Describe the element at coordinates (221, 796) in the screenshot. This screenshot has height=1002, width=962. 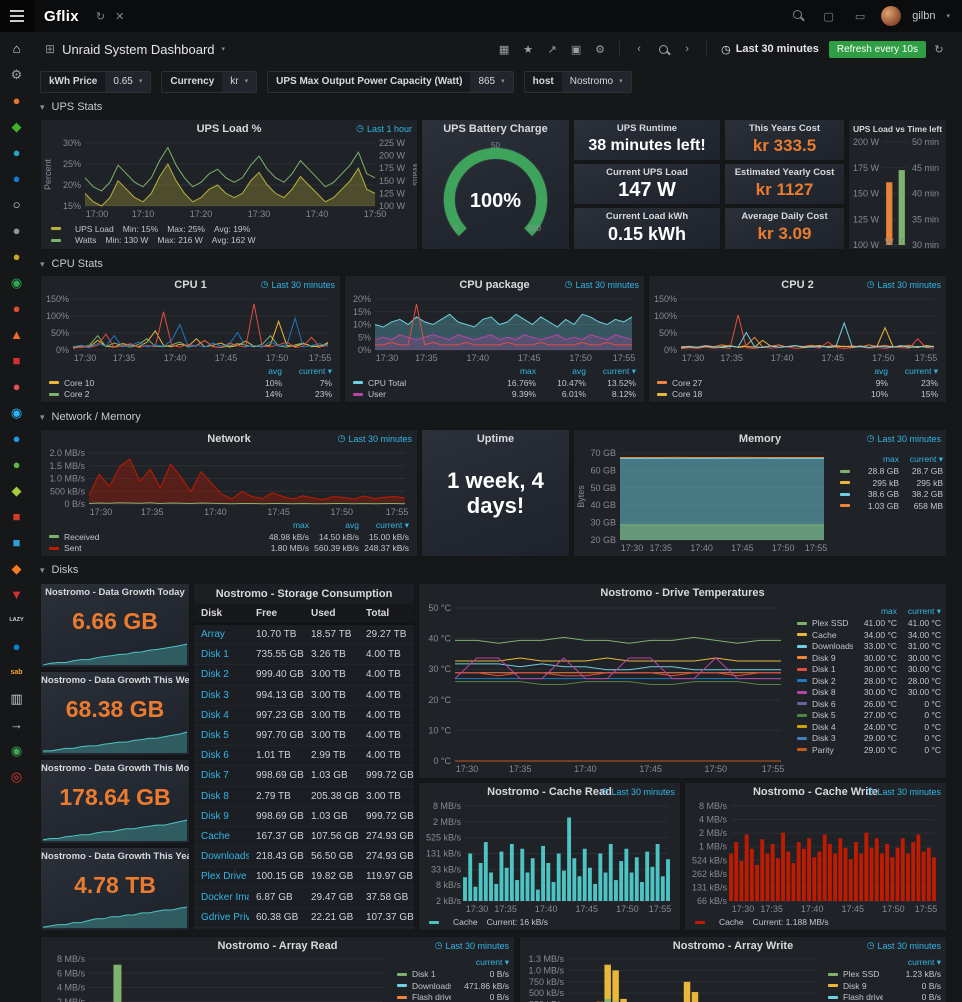
I see `disk-link: Disk 8` at that location.